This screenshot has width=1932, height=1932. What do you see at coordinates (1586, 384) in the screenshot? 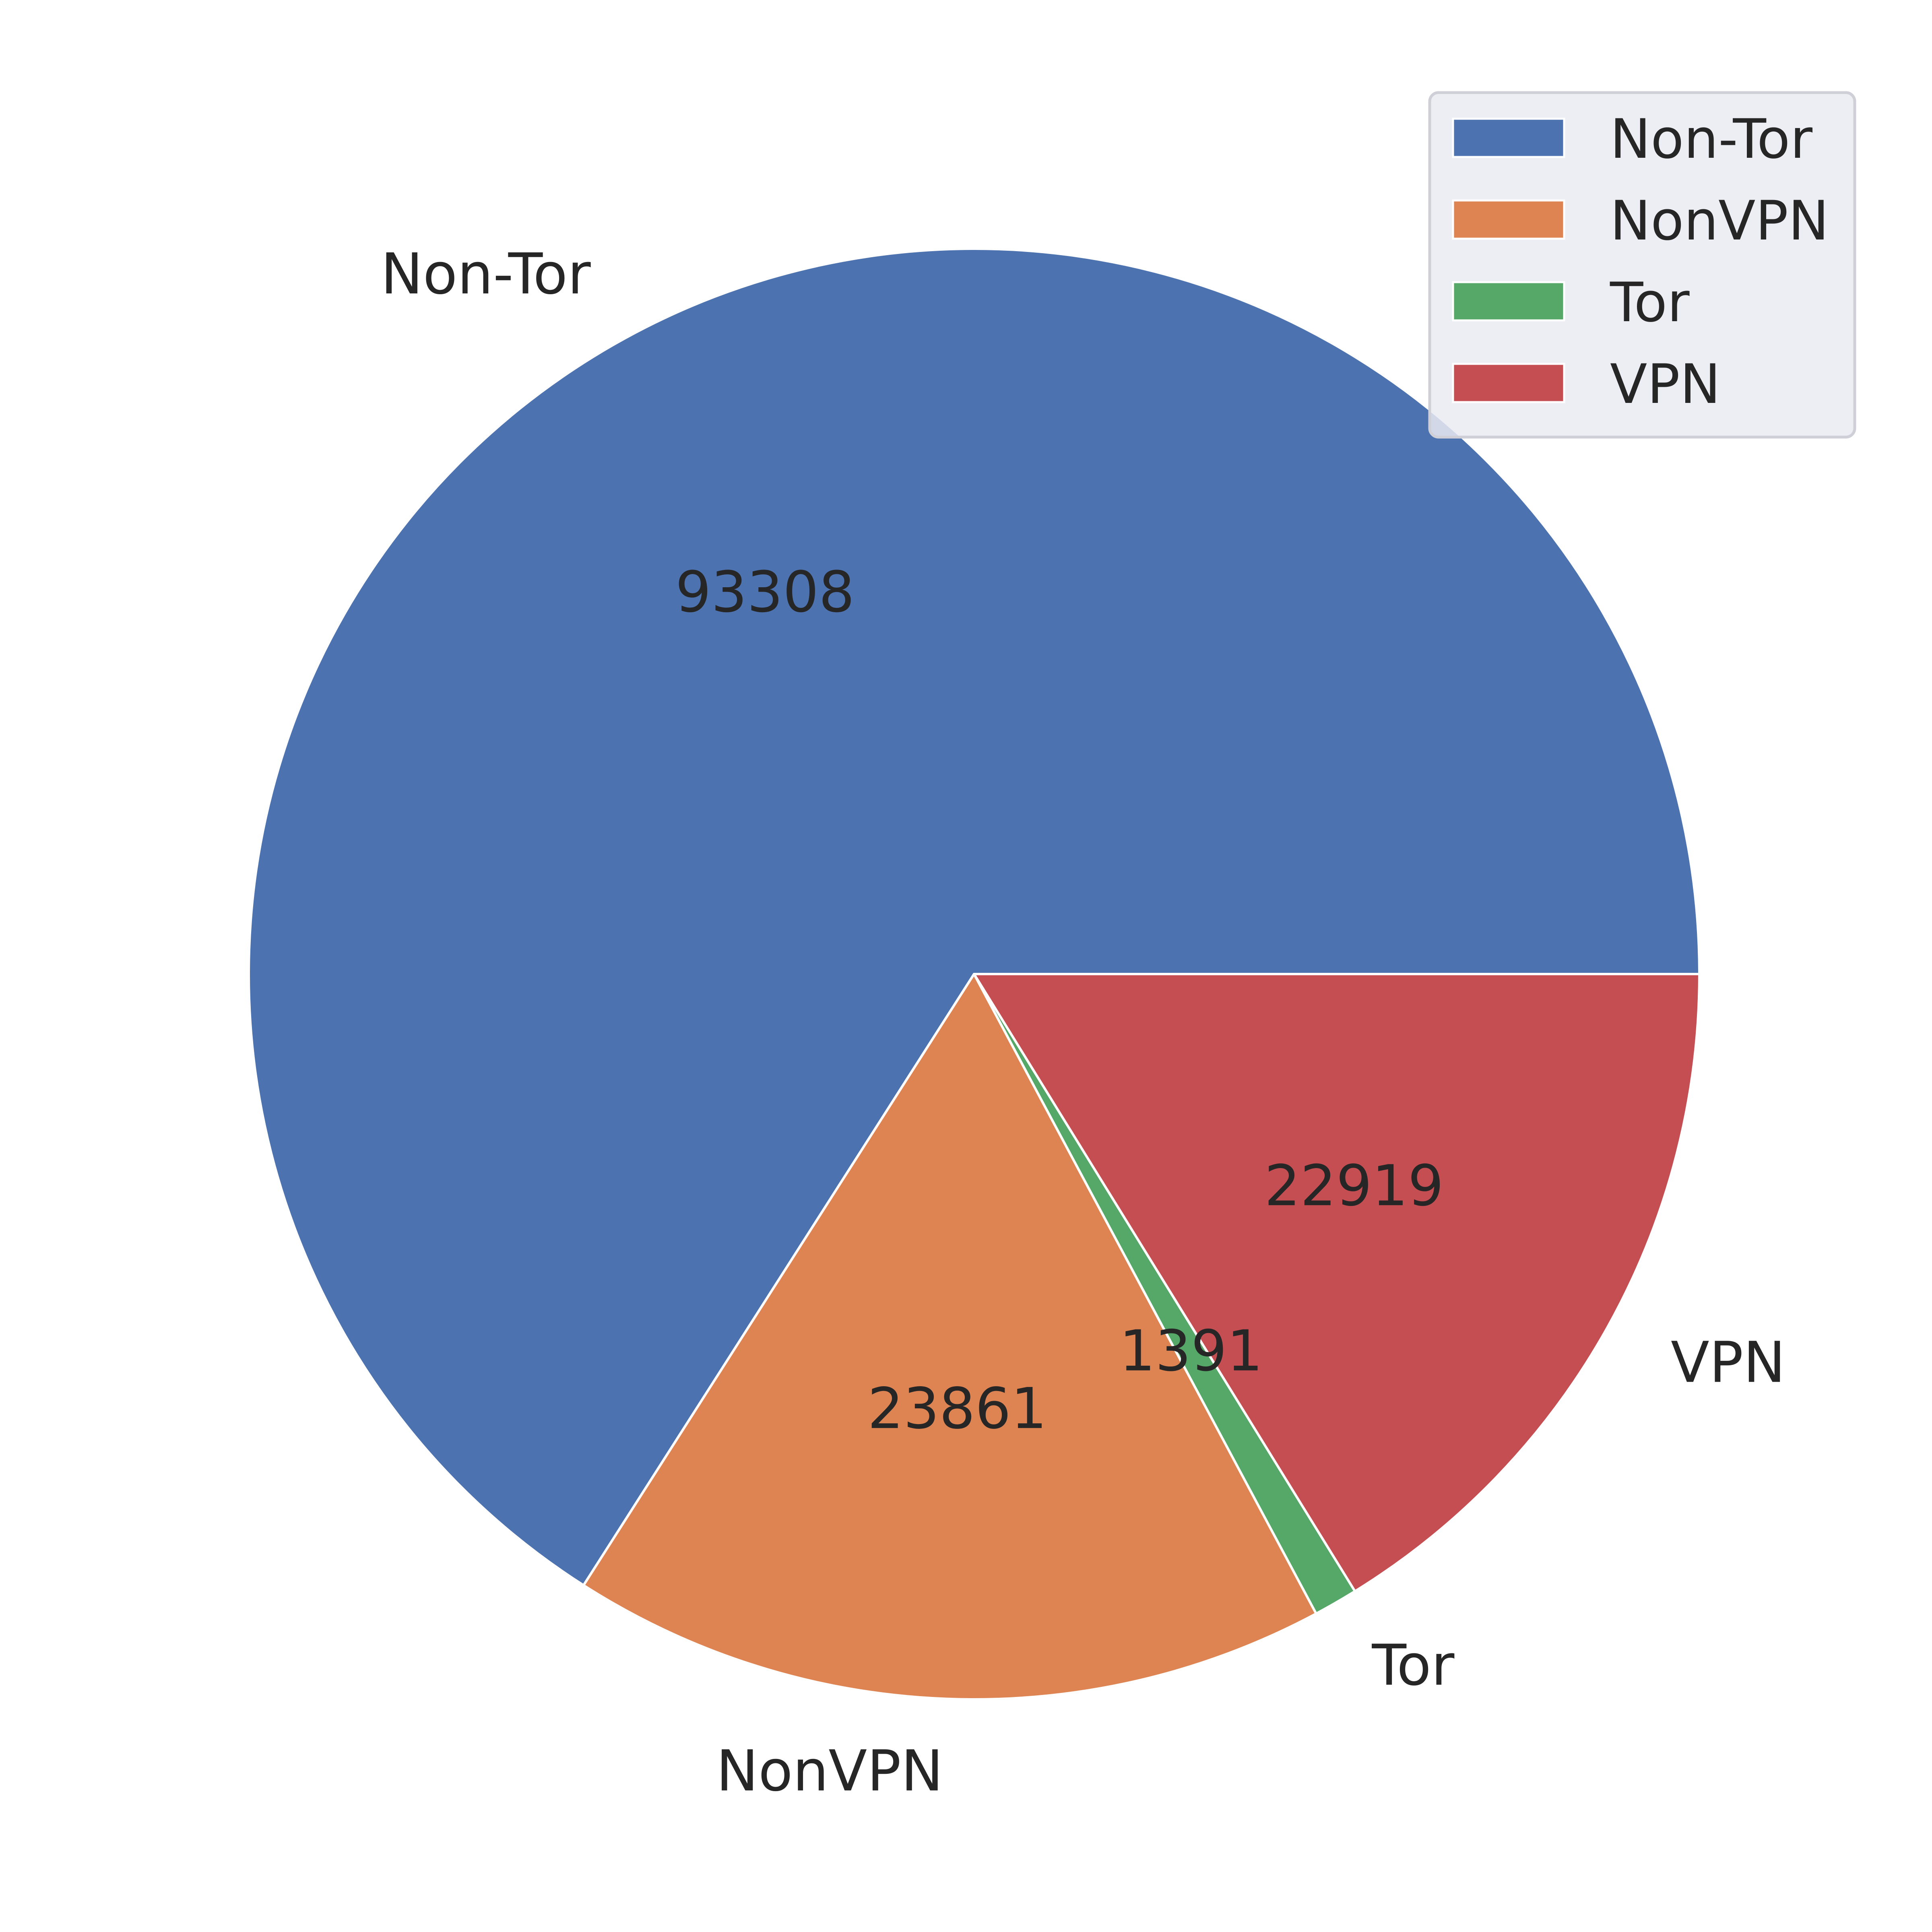
I see `legend-entry-vpn: VPN` at bounding box center [1586, 384].